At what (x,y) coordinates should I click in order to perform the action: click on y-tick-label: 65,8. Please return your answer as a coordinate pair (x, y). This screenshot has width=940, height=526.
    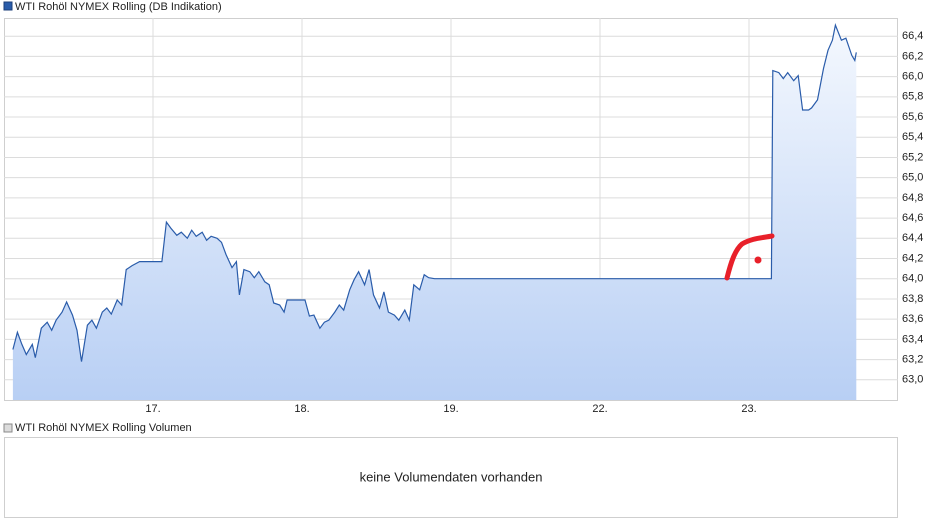
    Looking at the image, I should click on (912, 97).